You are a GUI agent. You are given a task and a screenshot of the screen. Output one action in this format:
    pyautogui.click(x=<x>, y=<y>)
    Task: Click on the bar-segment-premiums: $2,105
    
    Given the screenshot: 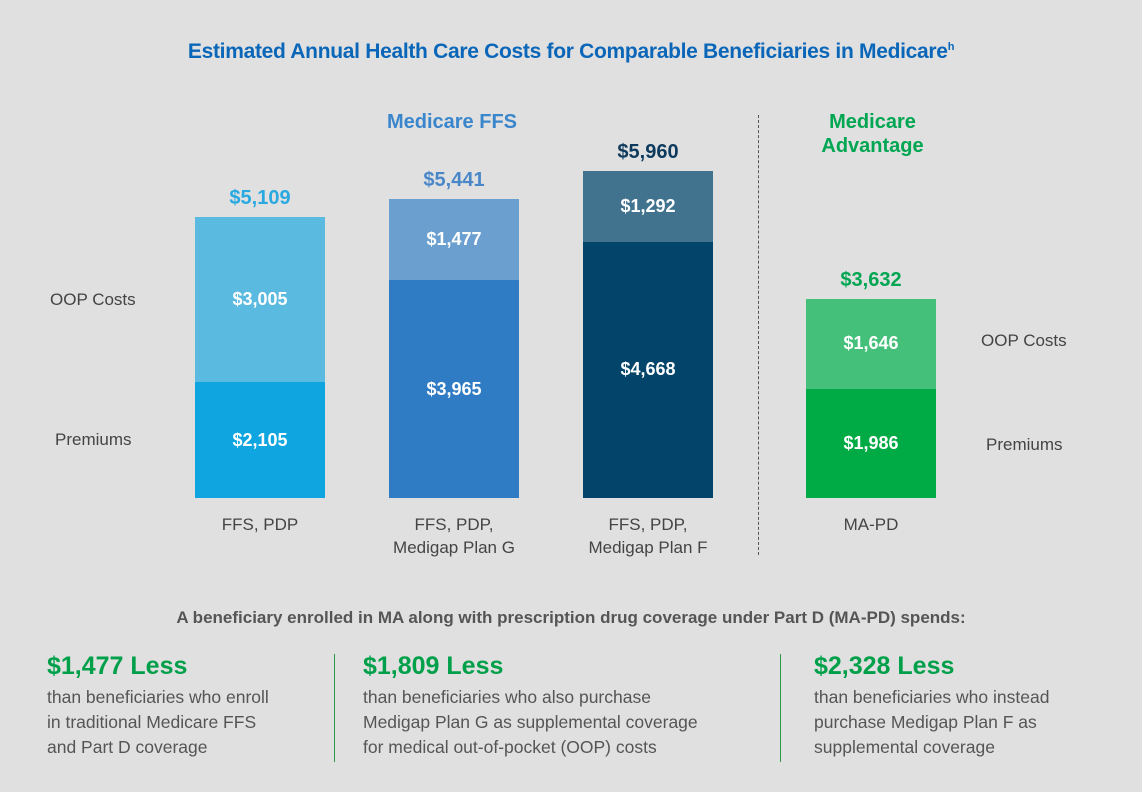 What is the action you would take?
    pyautogui.click(x=260, y=440)
    